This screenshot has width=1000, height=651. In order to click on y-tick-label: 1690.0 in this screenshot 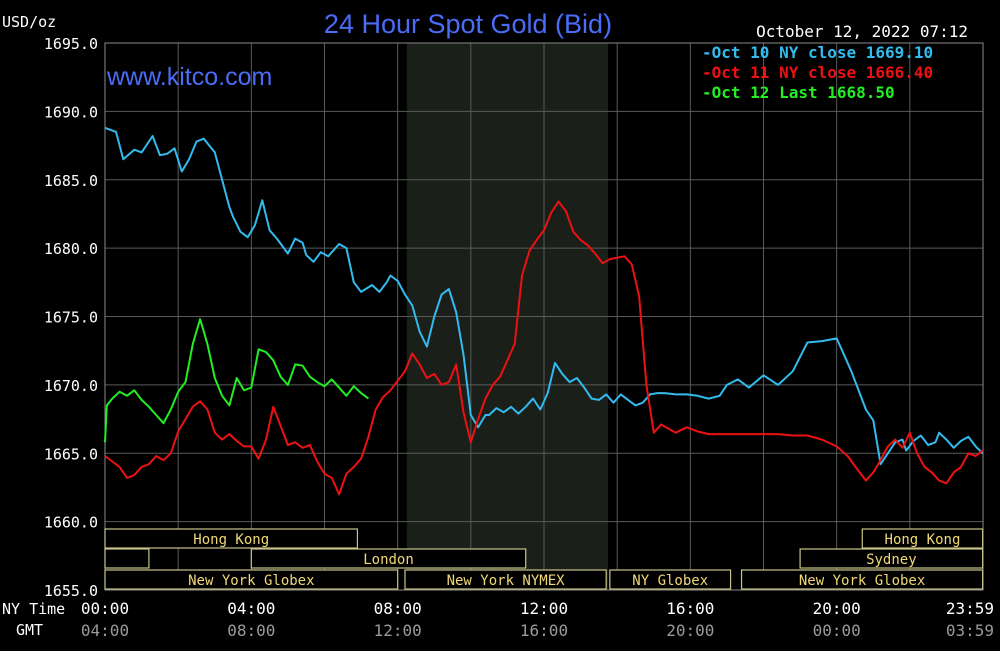, I will do `click(71, 112)`.